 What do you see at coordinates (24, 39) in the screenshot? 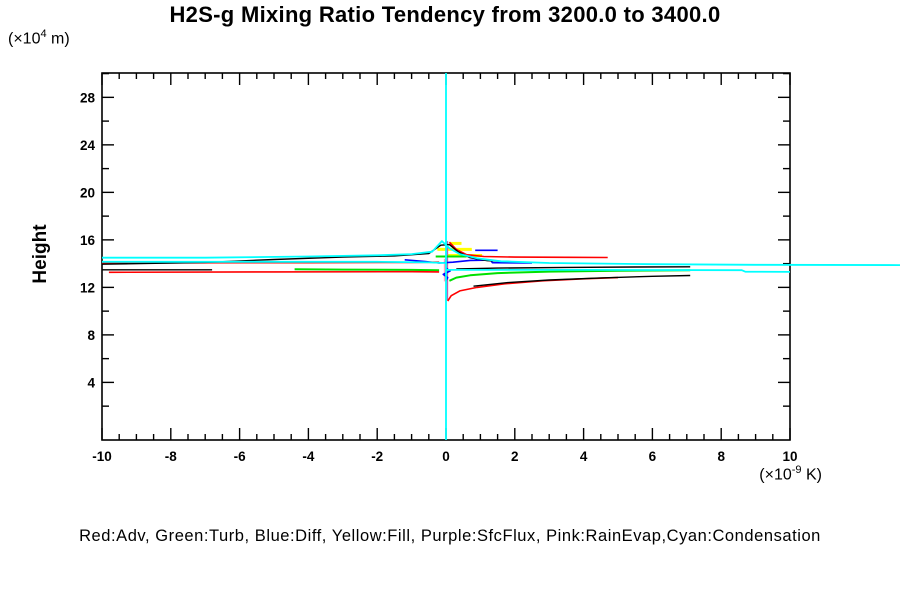
I see `y-unit-prefix: (×10` at bounding box center [24, 39].